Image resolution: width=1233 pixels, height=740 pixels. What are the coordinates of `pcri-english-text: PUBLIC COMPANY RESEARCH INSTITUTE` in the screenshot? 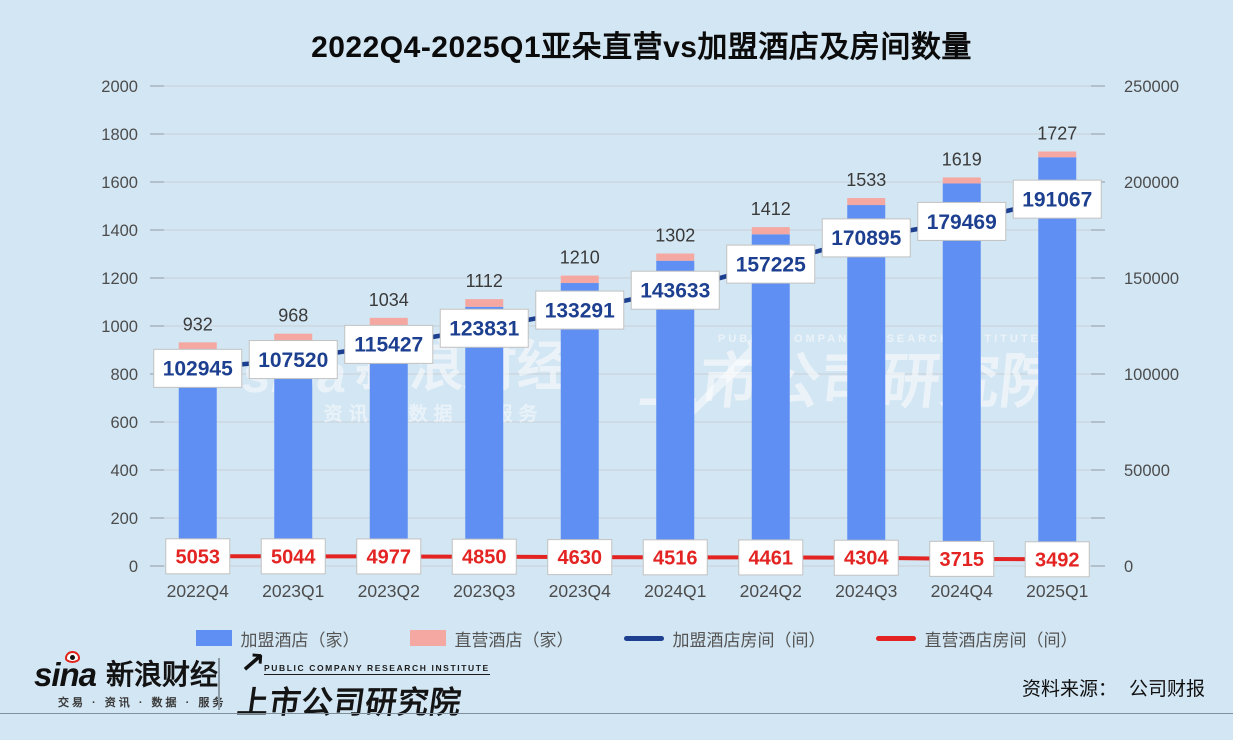 It's located at (377, 669).